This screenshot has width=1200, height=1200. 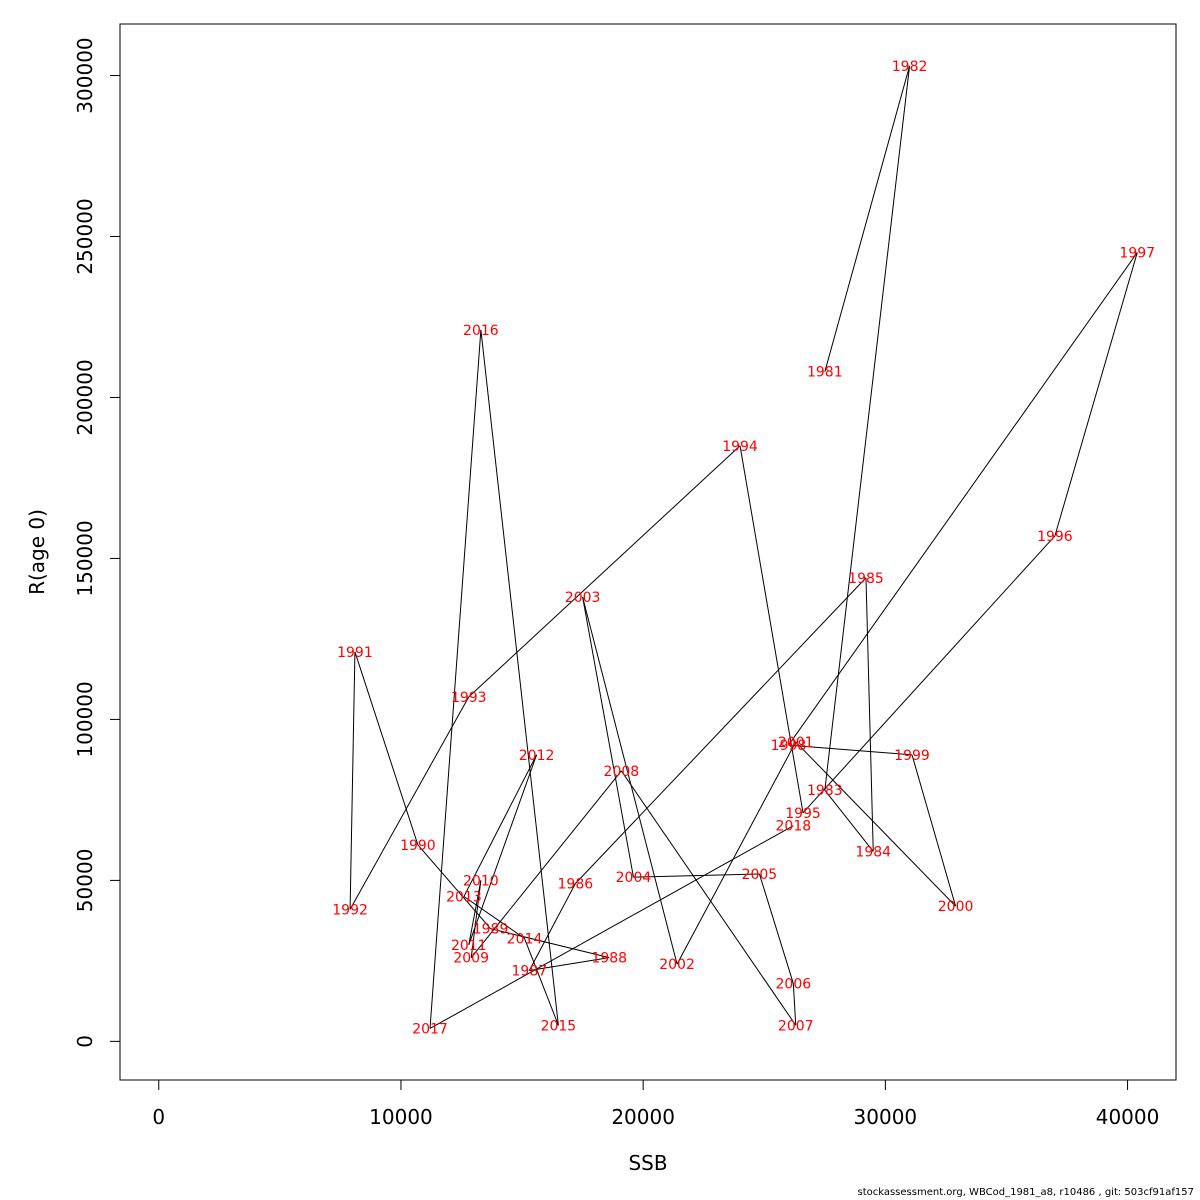 What do you see at coordinates (559, 1026) in the screenshot?
I see `point-label-2015: 2015` at bounding box center [559, 1026].